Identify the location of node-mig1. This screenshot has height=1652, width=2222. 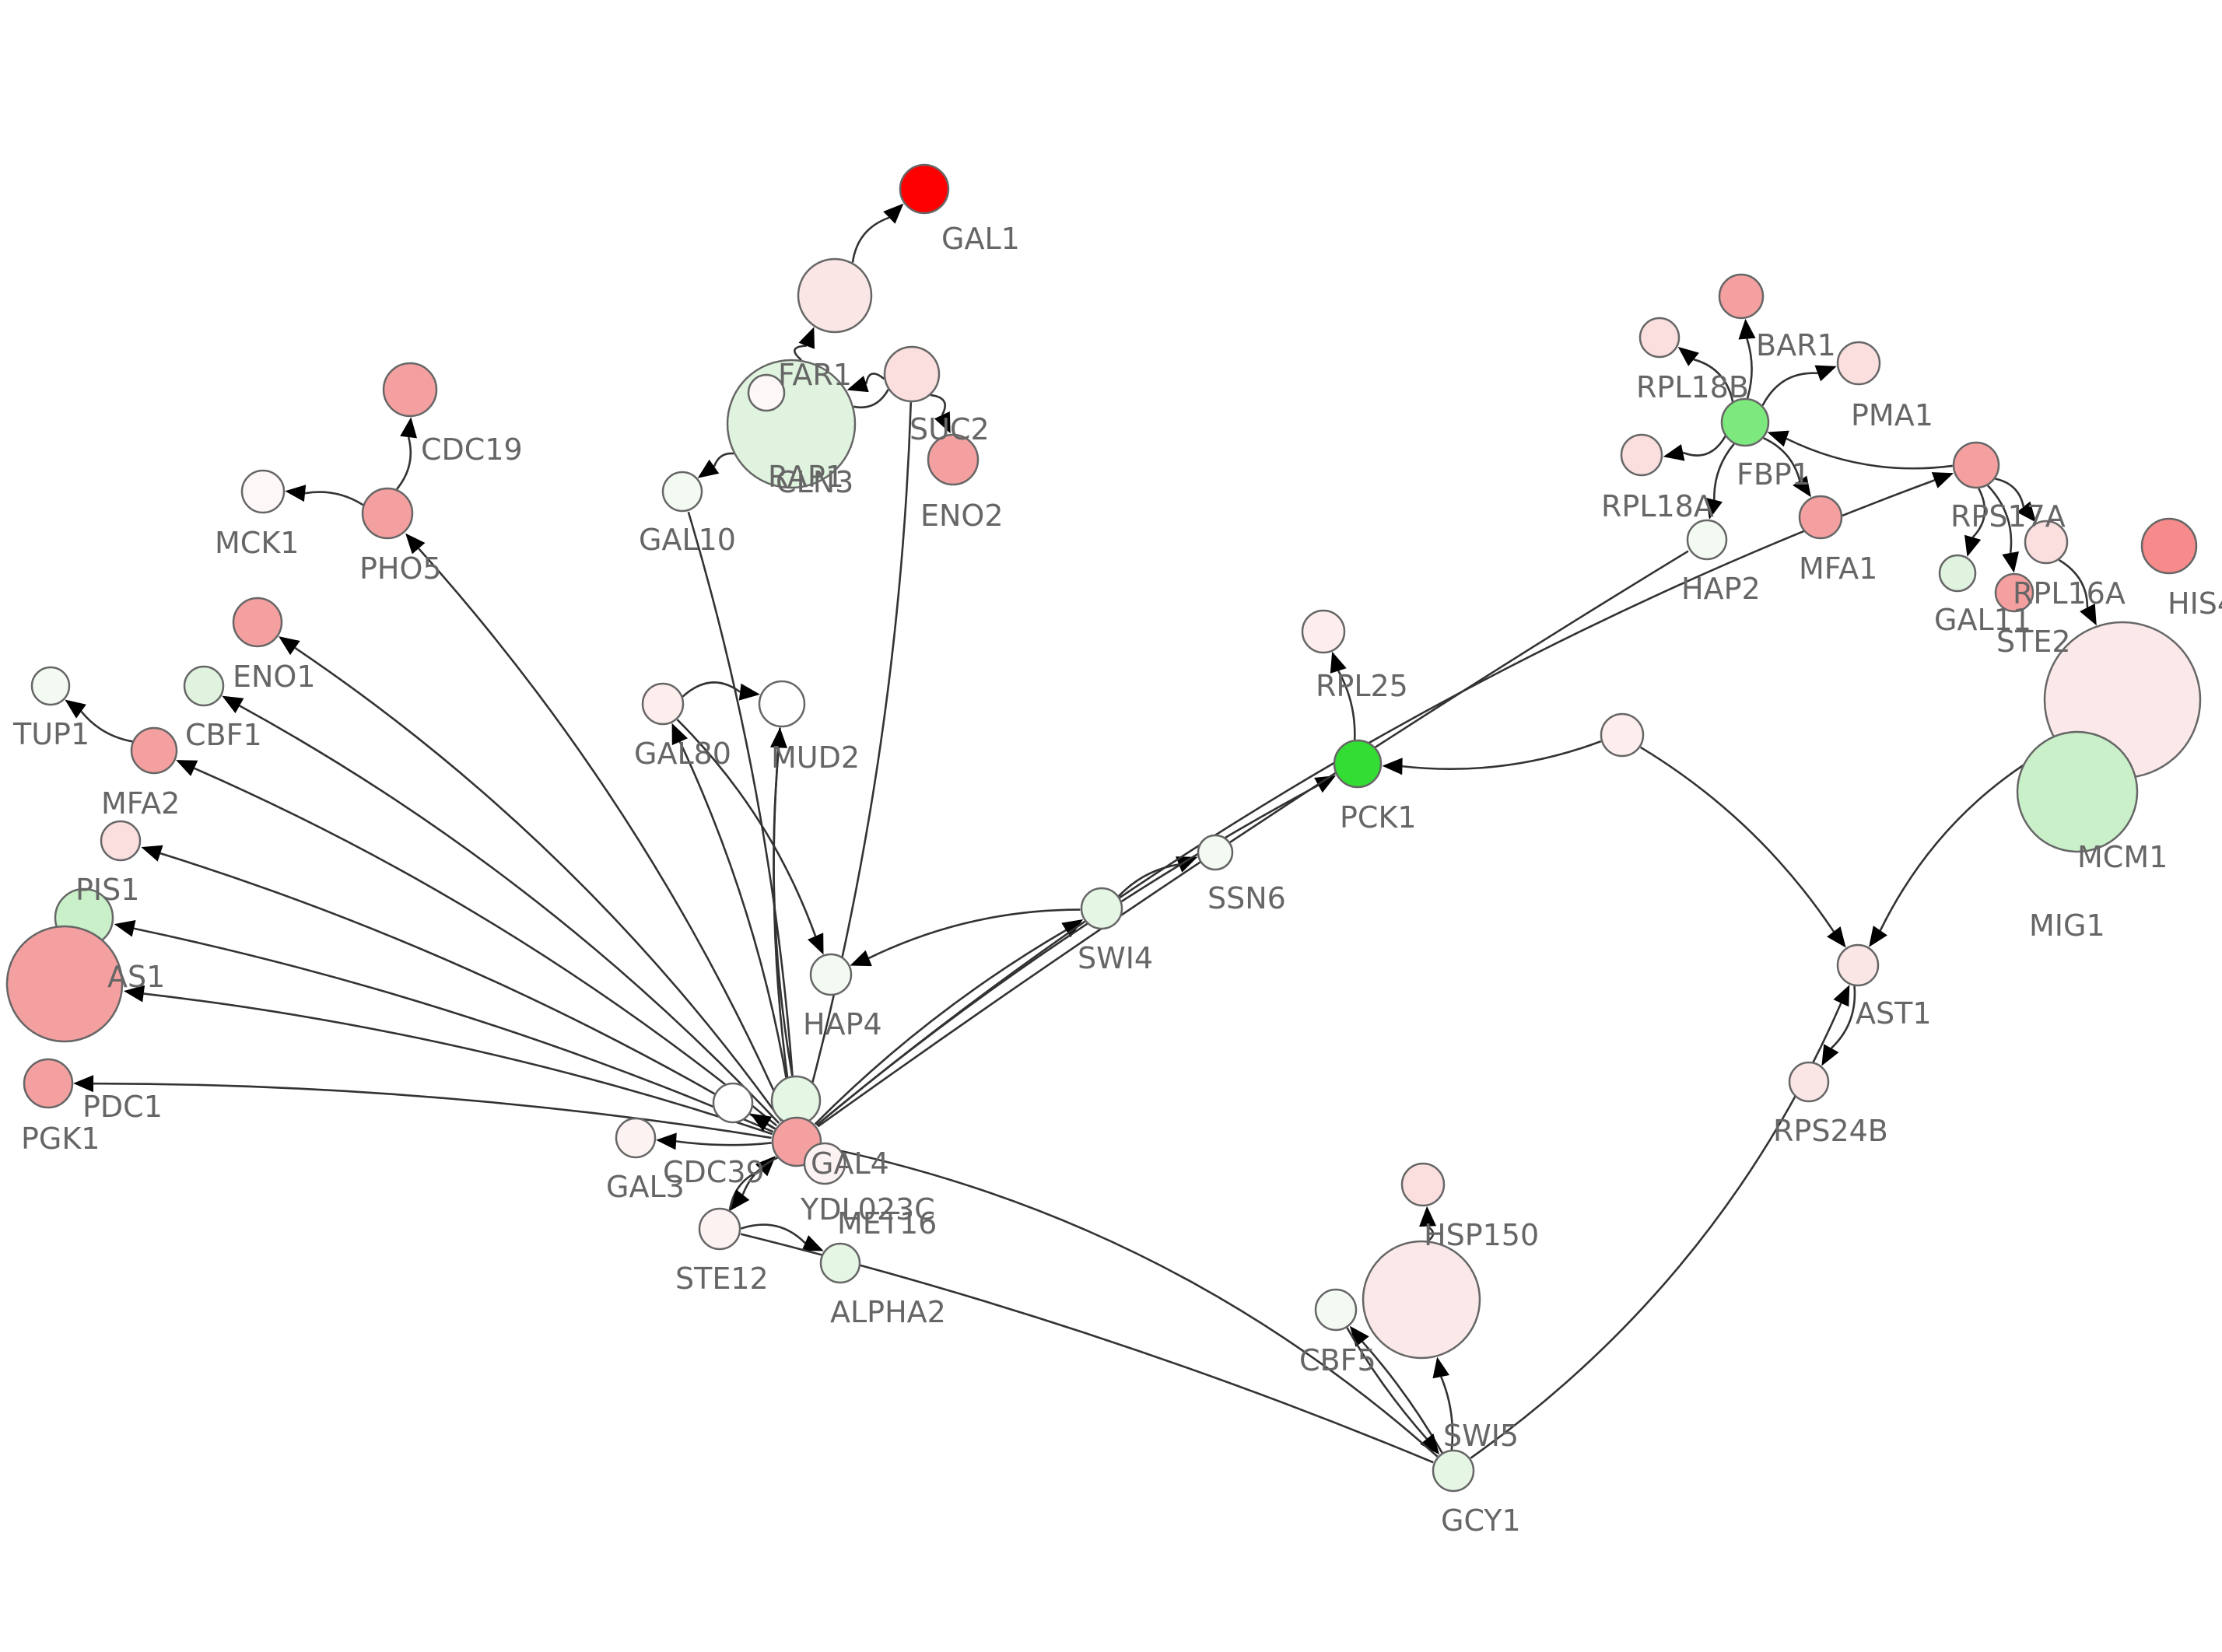
(2077, 792).